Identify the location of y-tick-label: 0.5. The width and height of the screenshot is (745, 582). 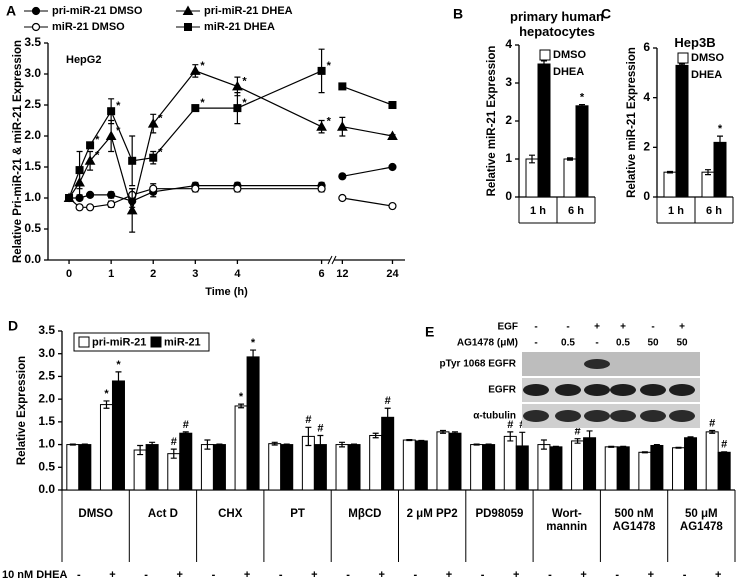
(32, 228).